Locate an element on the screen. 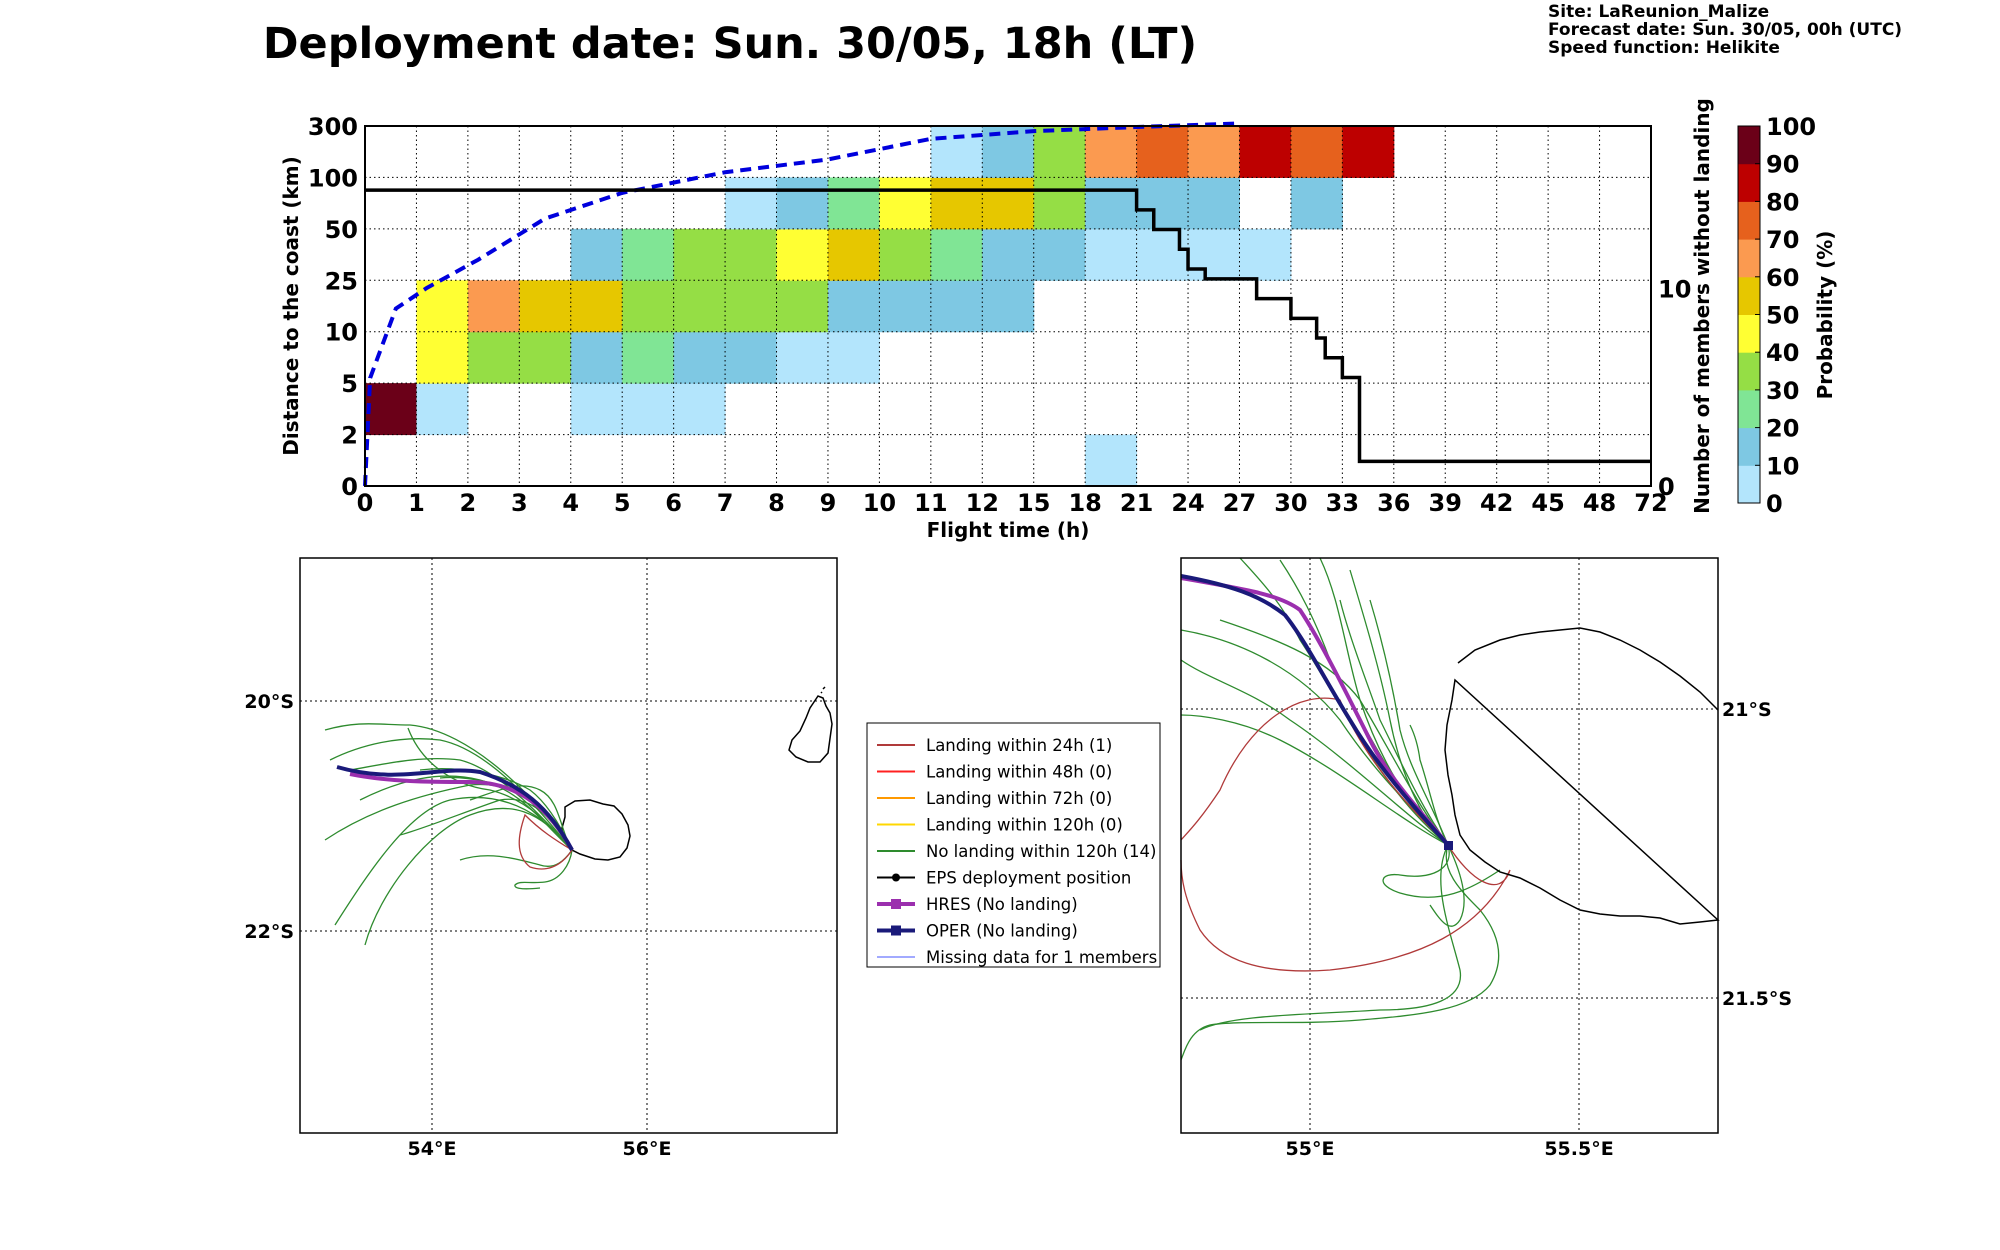  legend-label: Landing within 72h (0) is located at coordinates (1019, 798).